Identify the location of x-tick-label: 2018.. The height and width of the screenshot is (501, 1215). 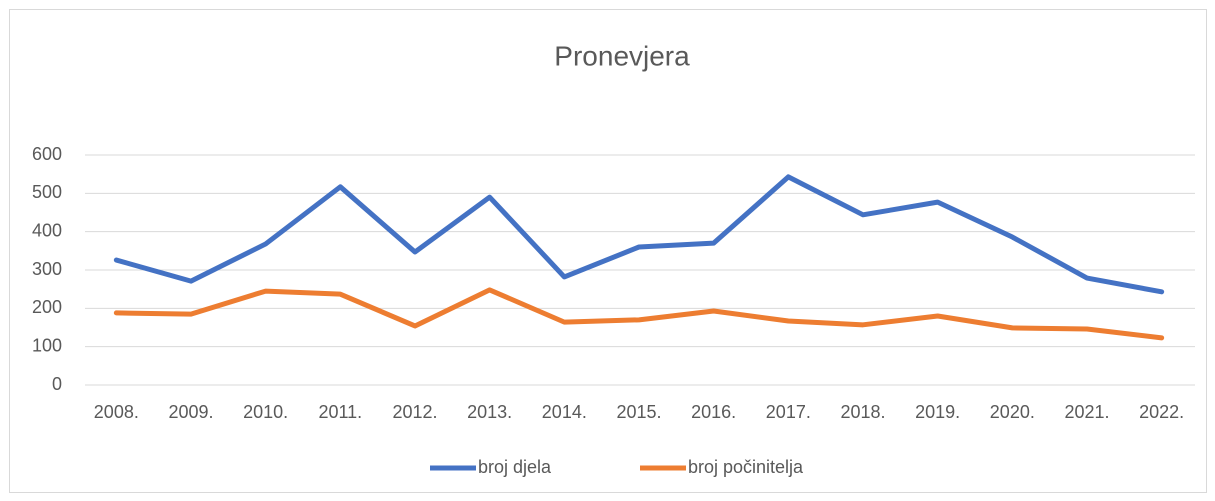
(862, 412).